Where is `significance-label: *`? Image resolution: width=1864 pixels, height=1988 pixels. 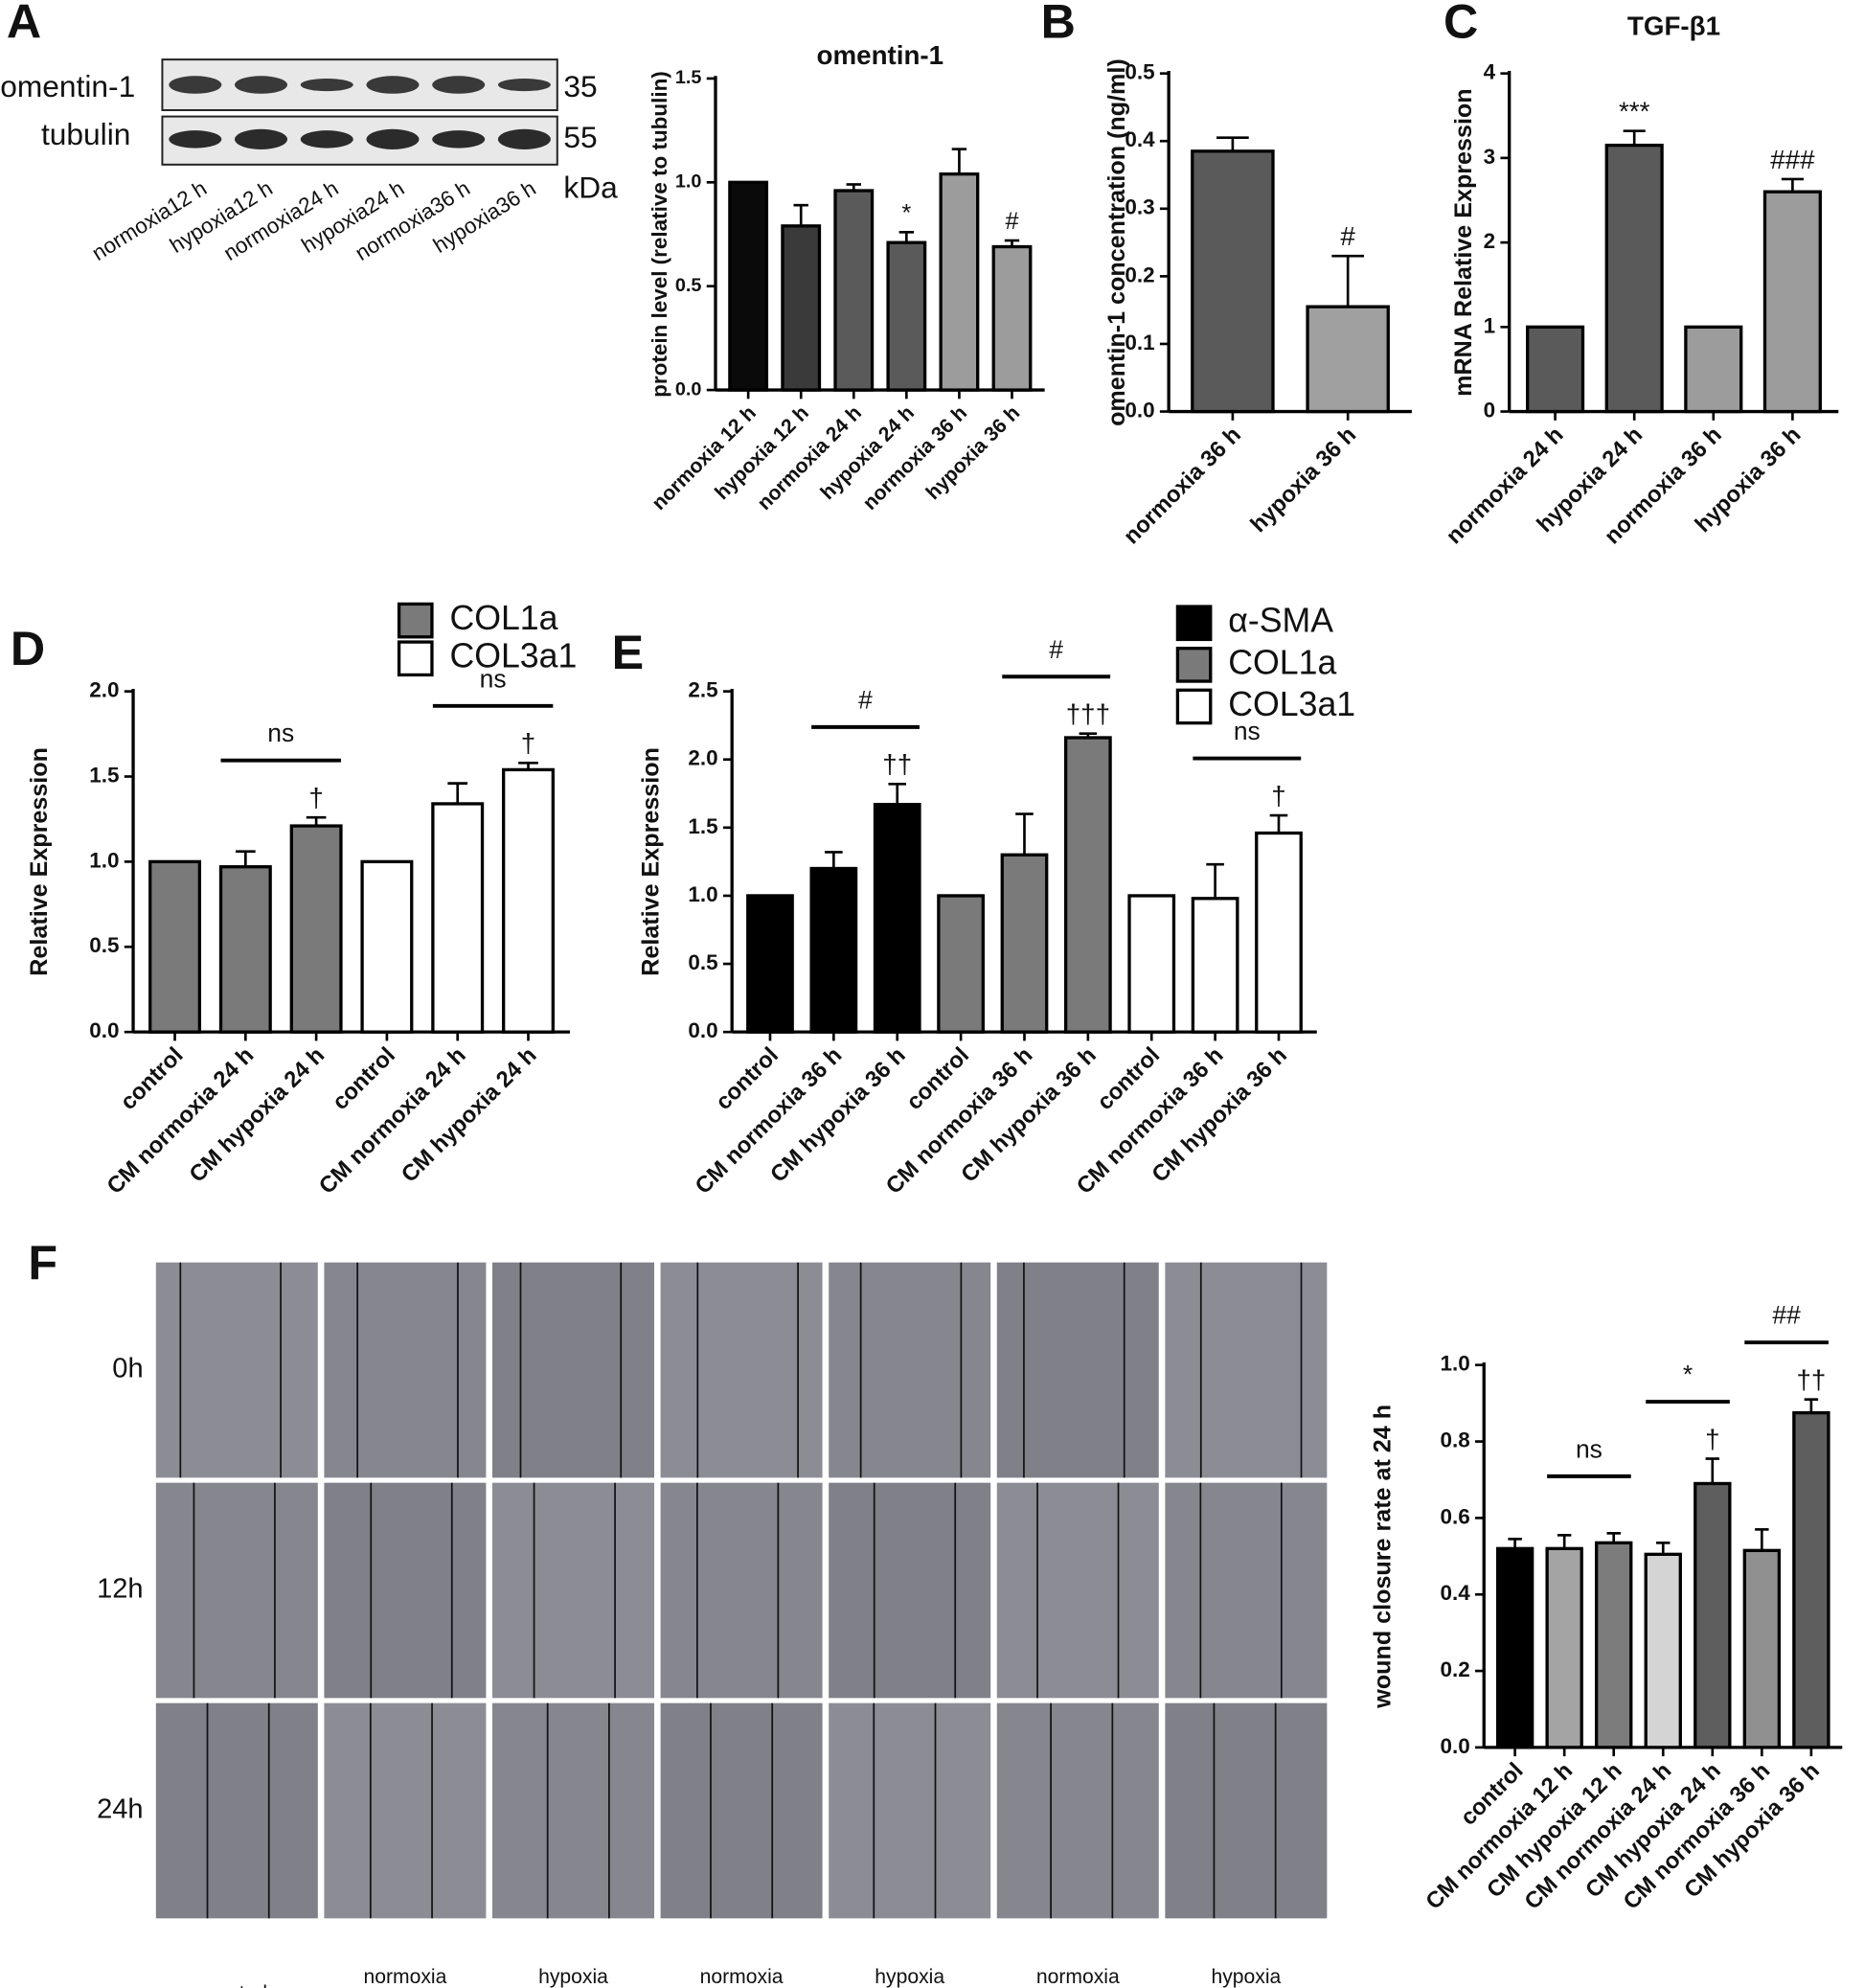
significance-label: * is located at coordinates (906, 212).